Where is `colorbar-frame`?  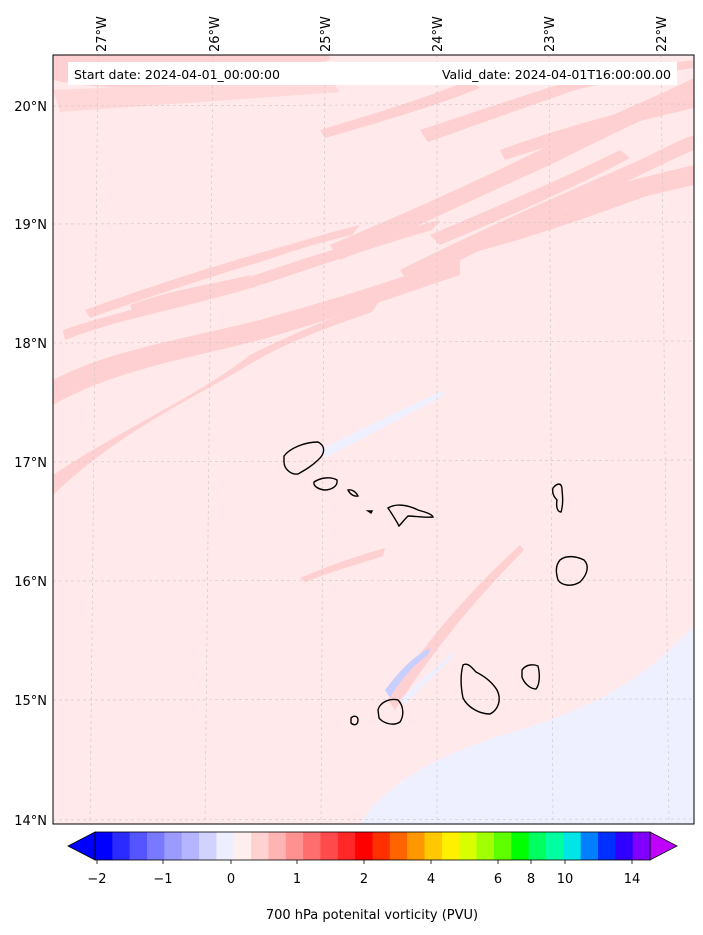
colorbar-frame is located at coordinates (372, 846).